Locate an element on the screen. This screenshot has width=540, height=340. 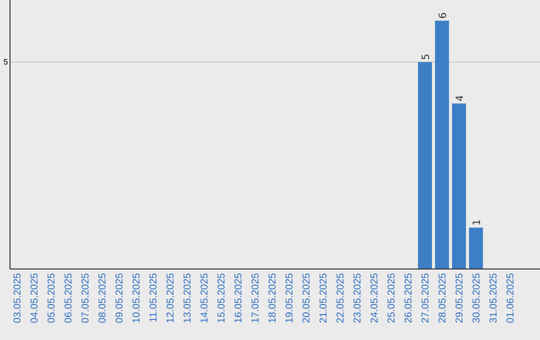
x-tick-label: 23.05.2025 is located at coordinates (358, 298).